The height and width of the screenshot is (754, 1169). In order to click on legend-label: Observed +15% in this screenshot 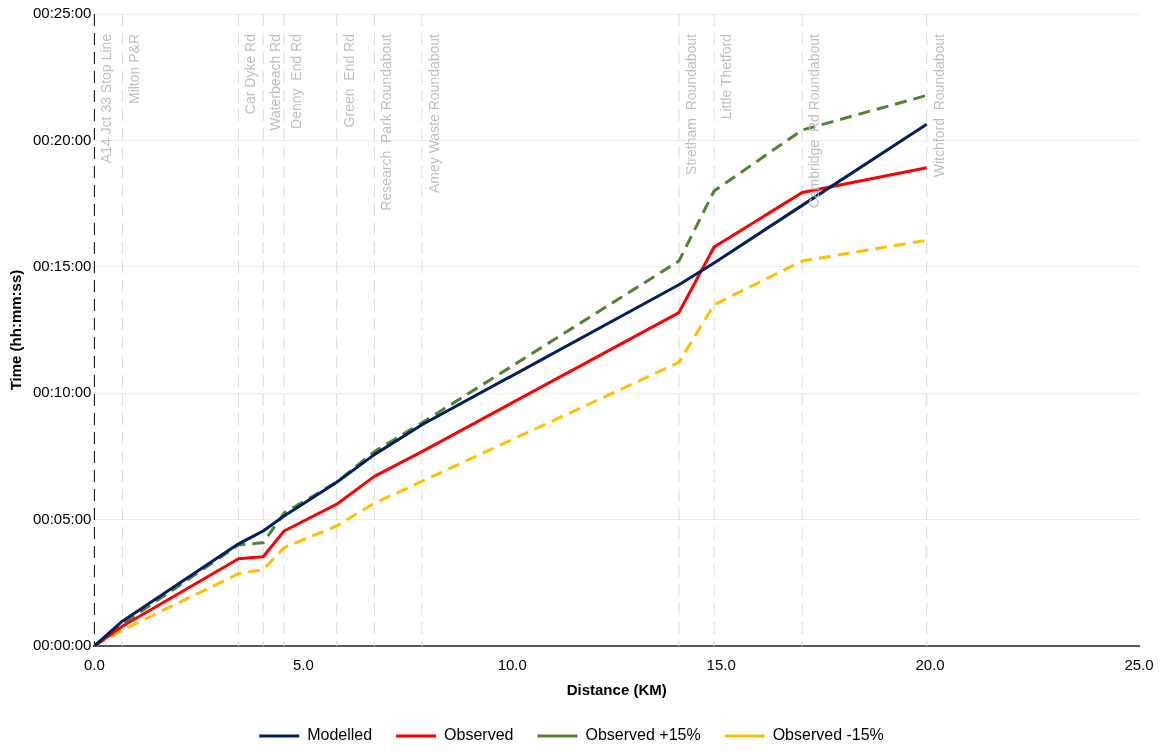, I will do `click(643, 735)`.